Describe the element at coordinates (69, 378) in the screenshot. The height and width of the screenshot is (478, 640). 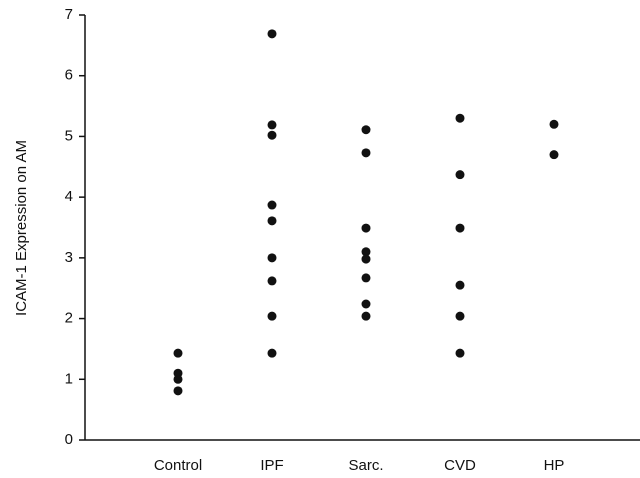
I see `y-tick-label: 1` at that location.